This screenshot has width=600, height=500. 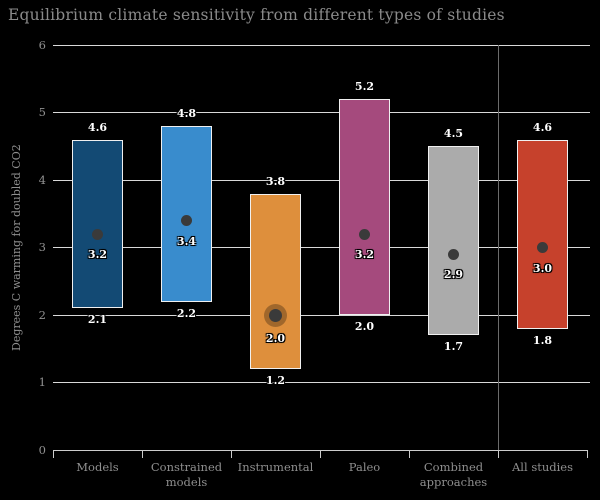 I want to click on category-label-all-studies: All studies, so click(x=542, y=467).